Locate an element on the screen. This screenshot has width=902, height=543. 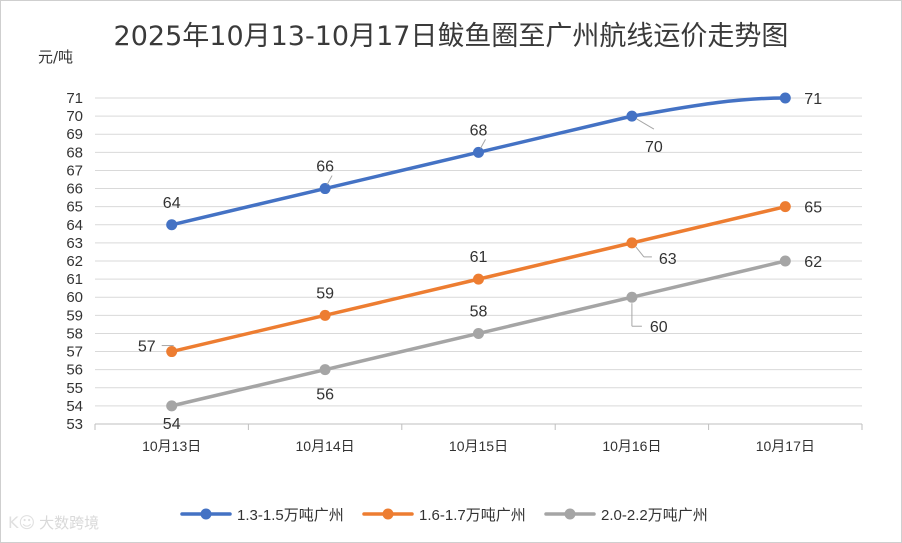
data-label: 61 is located at coordinates (479, 257).